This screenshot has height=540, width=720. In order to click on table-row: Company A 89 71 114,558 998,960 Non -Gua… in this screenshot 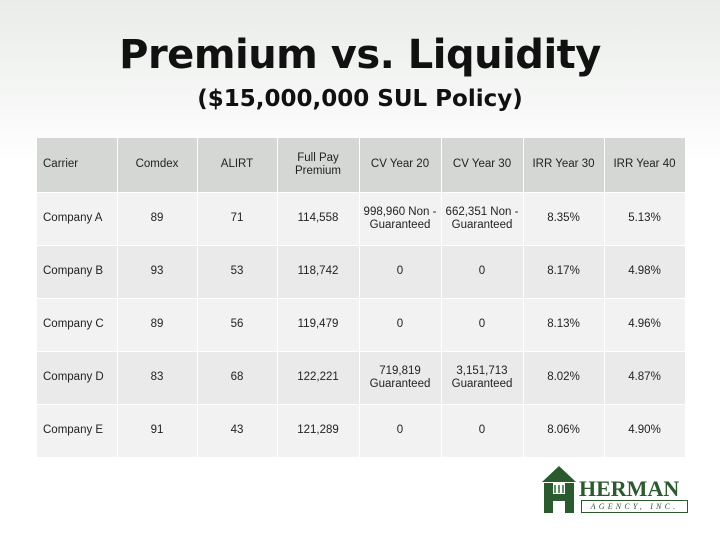, I will do `click(361, 218)`.